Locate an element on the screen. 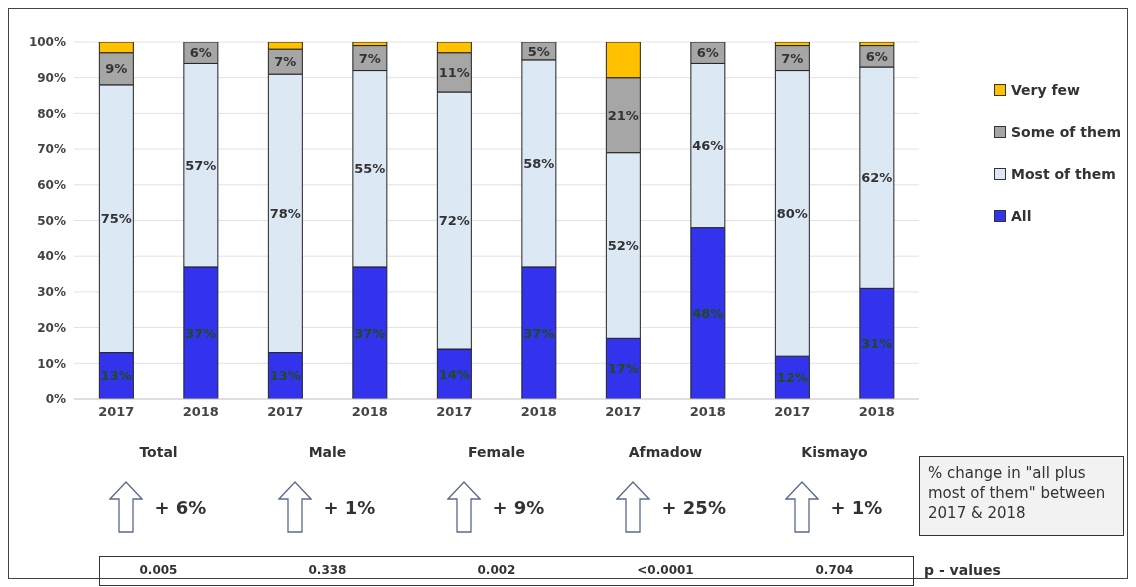 Image resolution: width=1136 pixels, height=587 pixels. y-tick-label: 20% is located at coordinates (51, 327).